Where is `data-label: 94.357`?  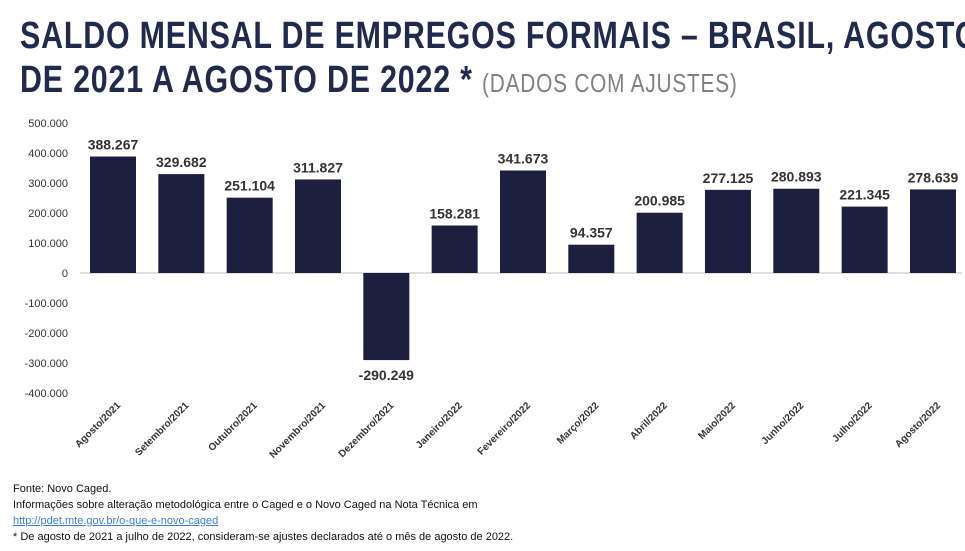 data-label: 94.357 is located at coordinates (591, 233).